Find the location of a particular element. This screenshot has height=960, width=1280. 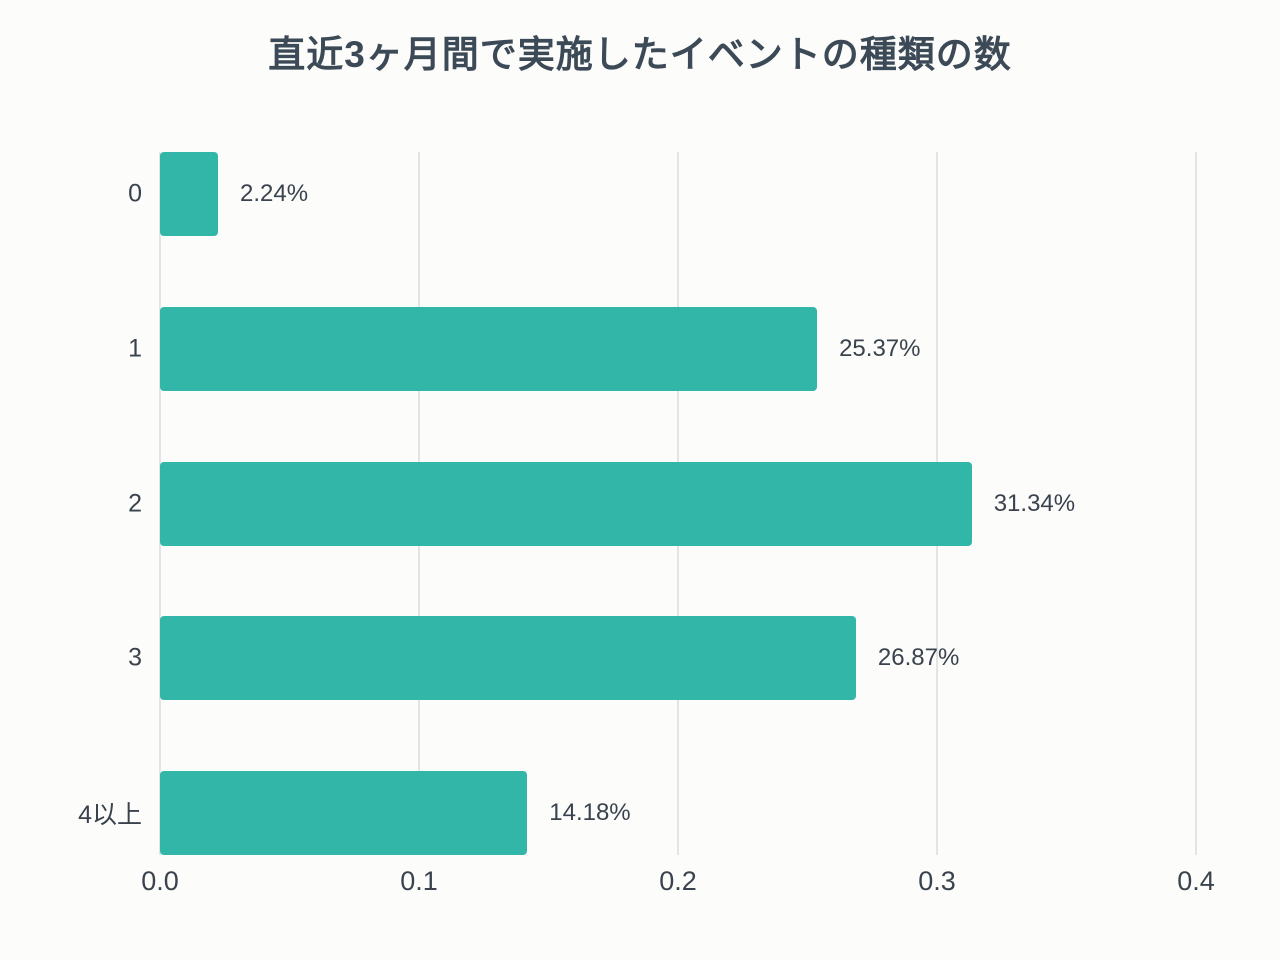

bar-row: 3 26.87% is located at coordinates (662, 658).